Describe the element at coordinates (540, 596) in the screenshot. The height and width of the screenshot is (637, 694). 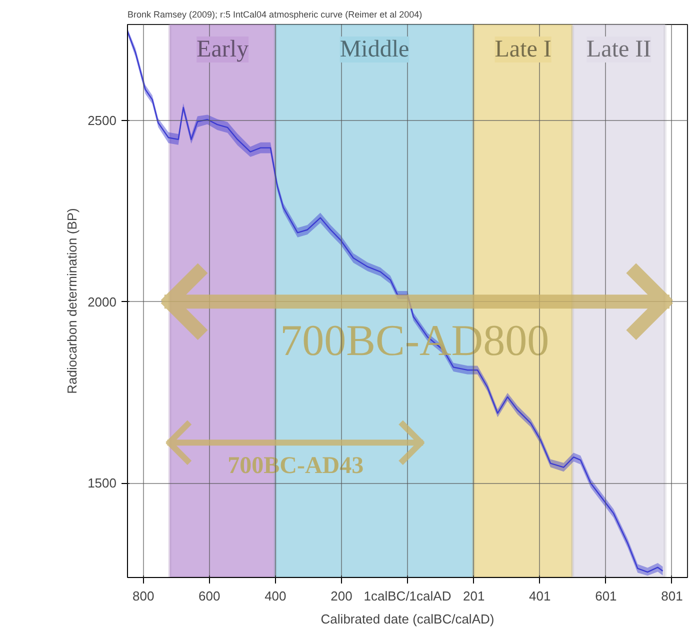
I see `x-tick-label: 401` at that location.